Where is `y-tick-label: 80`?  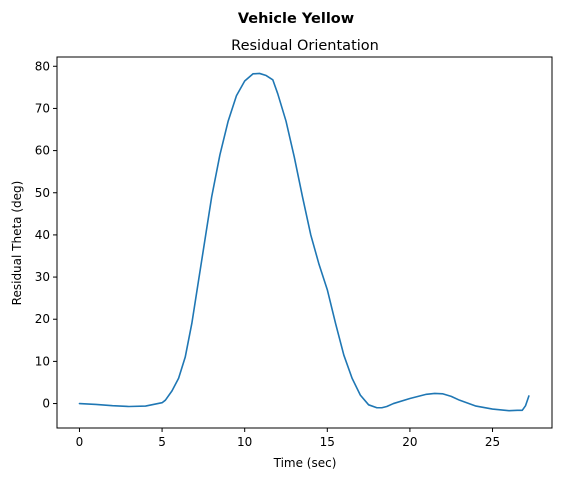
y-tick-label: 80 is located at coordinates (42, 66).